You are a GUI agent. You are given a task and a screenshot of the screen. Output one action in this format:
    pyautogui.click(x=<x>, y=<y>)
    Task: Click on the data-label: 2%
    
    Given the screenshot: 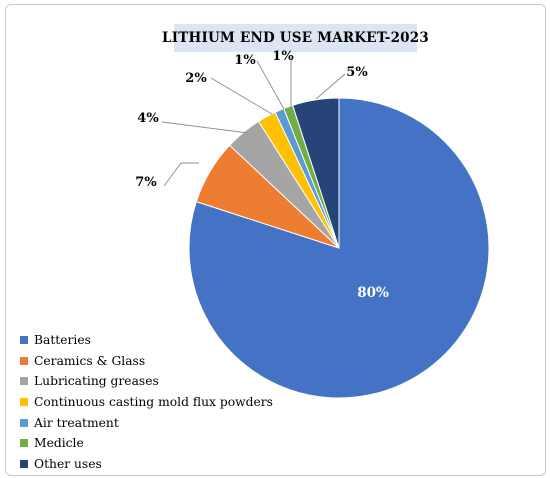 What is the action you would take?
    pyautogui.click(x=196, y=78)
    